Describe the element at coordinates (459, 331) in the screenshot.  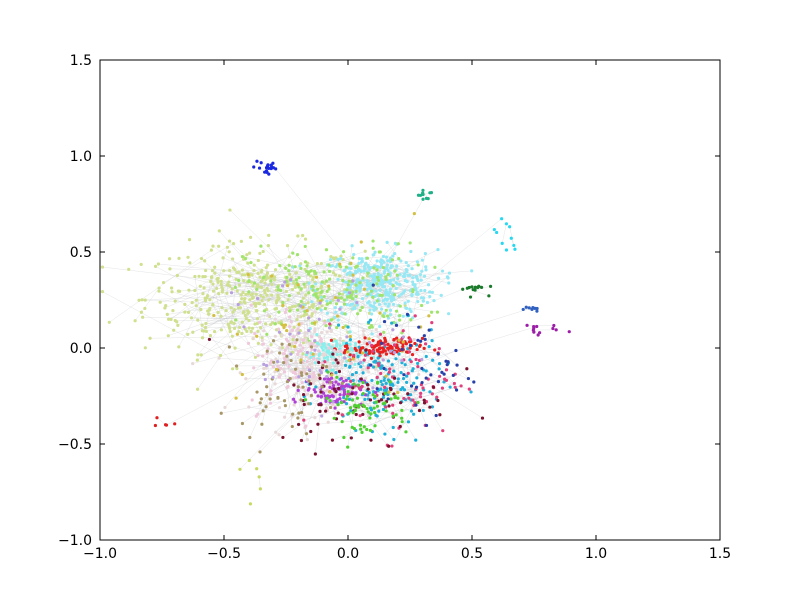
I see `series-20-edges` at that location.